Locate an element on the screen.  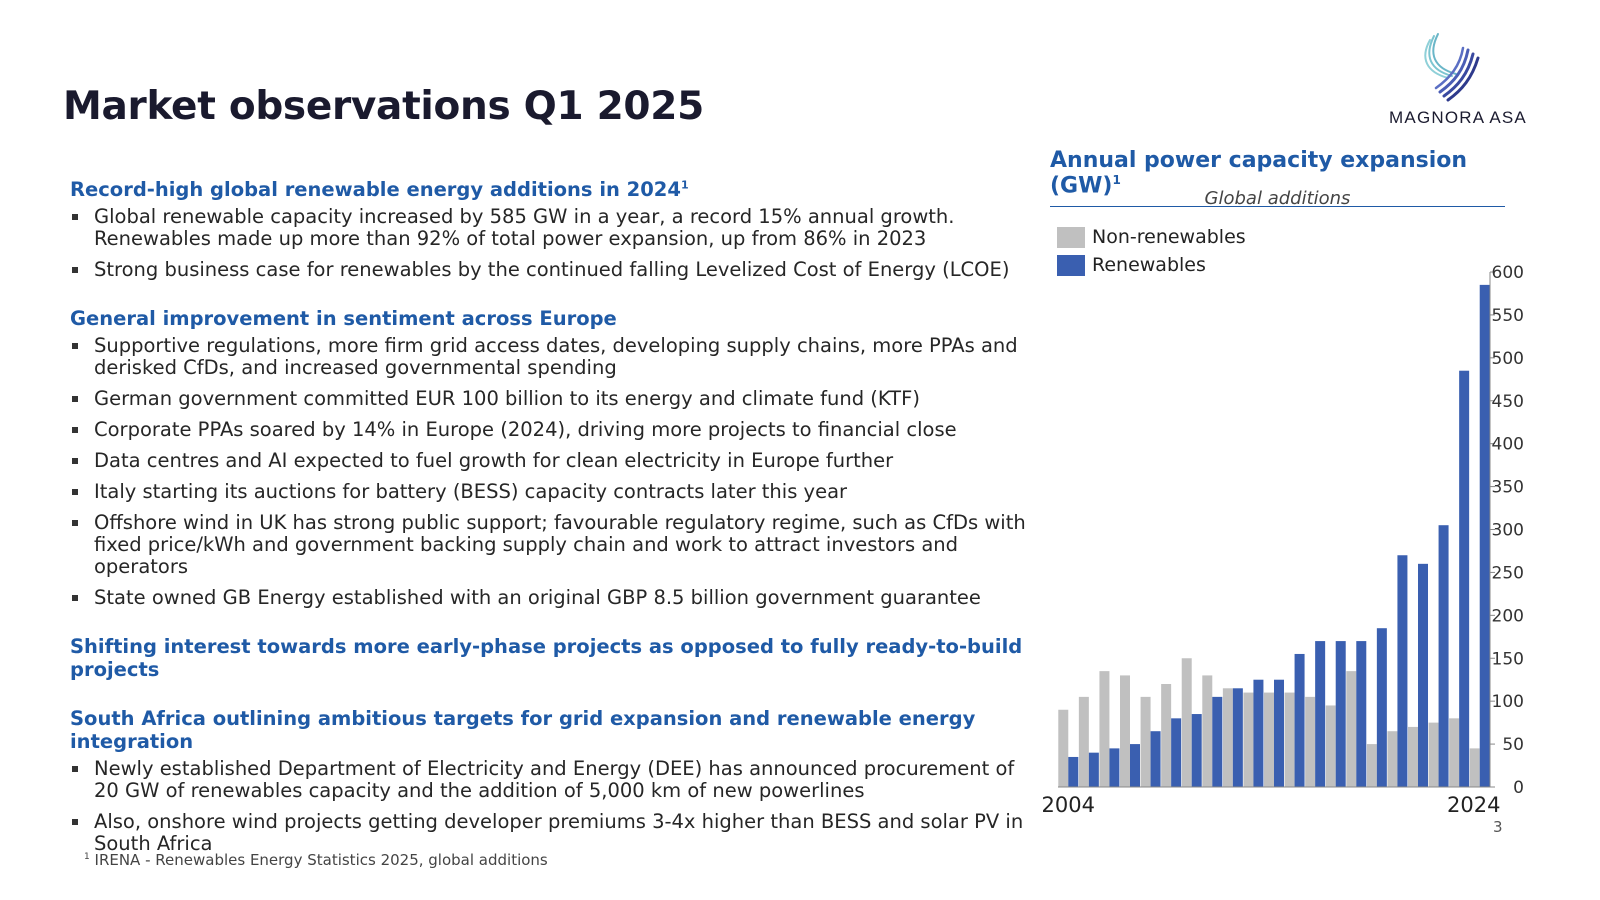
y-tick-label: 600 is located at coordinates (1508, 273).